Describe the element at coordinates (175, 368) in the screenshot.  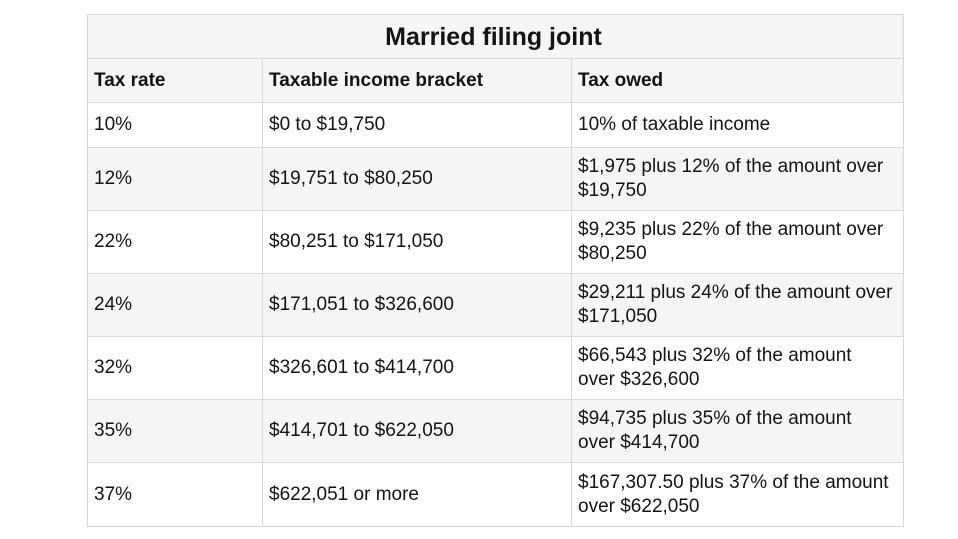
I see `tax-rate-cell: 32%` at that location.